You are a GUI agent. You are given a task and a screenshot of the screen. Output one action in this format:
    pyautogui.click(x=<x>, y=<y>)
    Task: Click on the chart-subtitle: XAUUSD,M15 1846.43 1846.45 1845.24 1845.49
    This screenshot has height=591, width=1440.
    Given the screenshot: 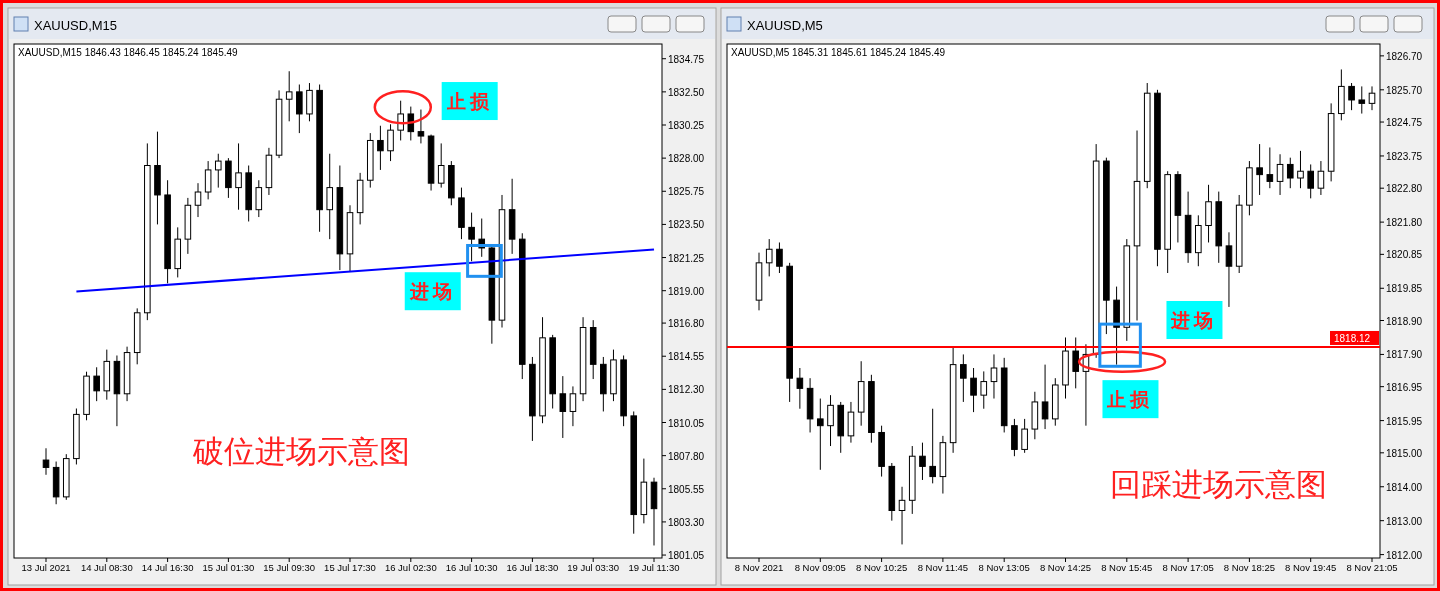 What is the action you would take?
    pyautogui.click(x=128, y=52)
    